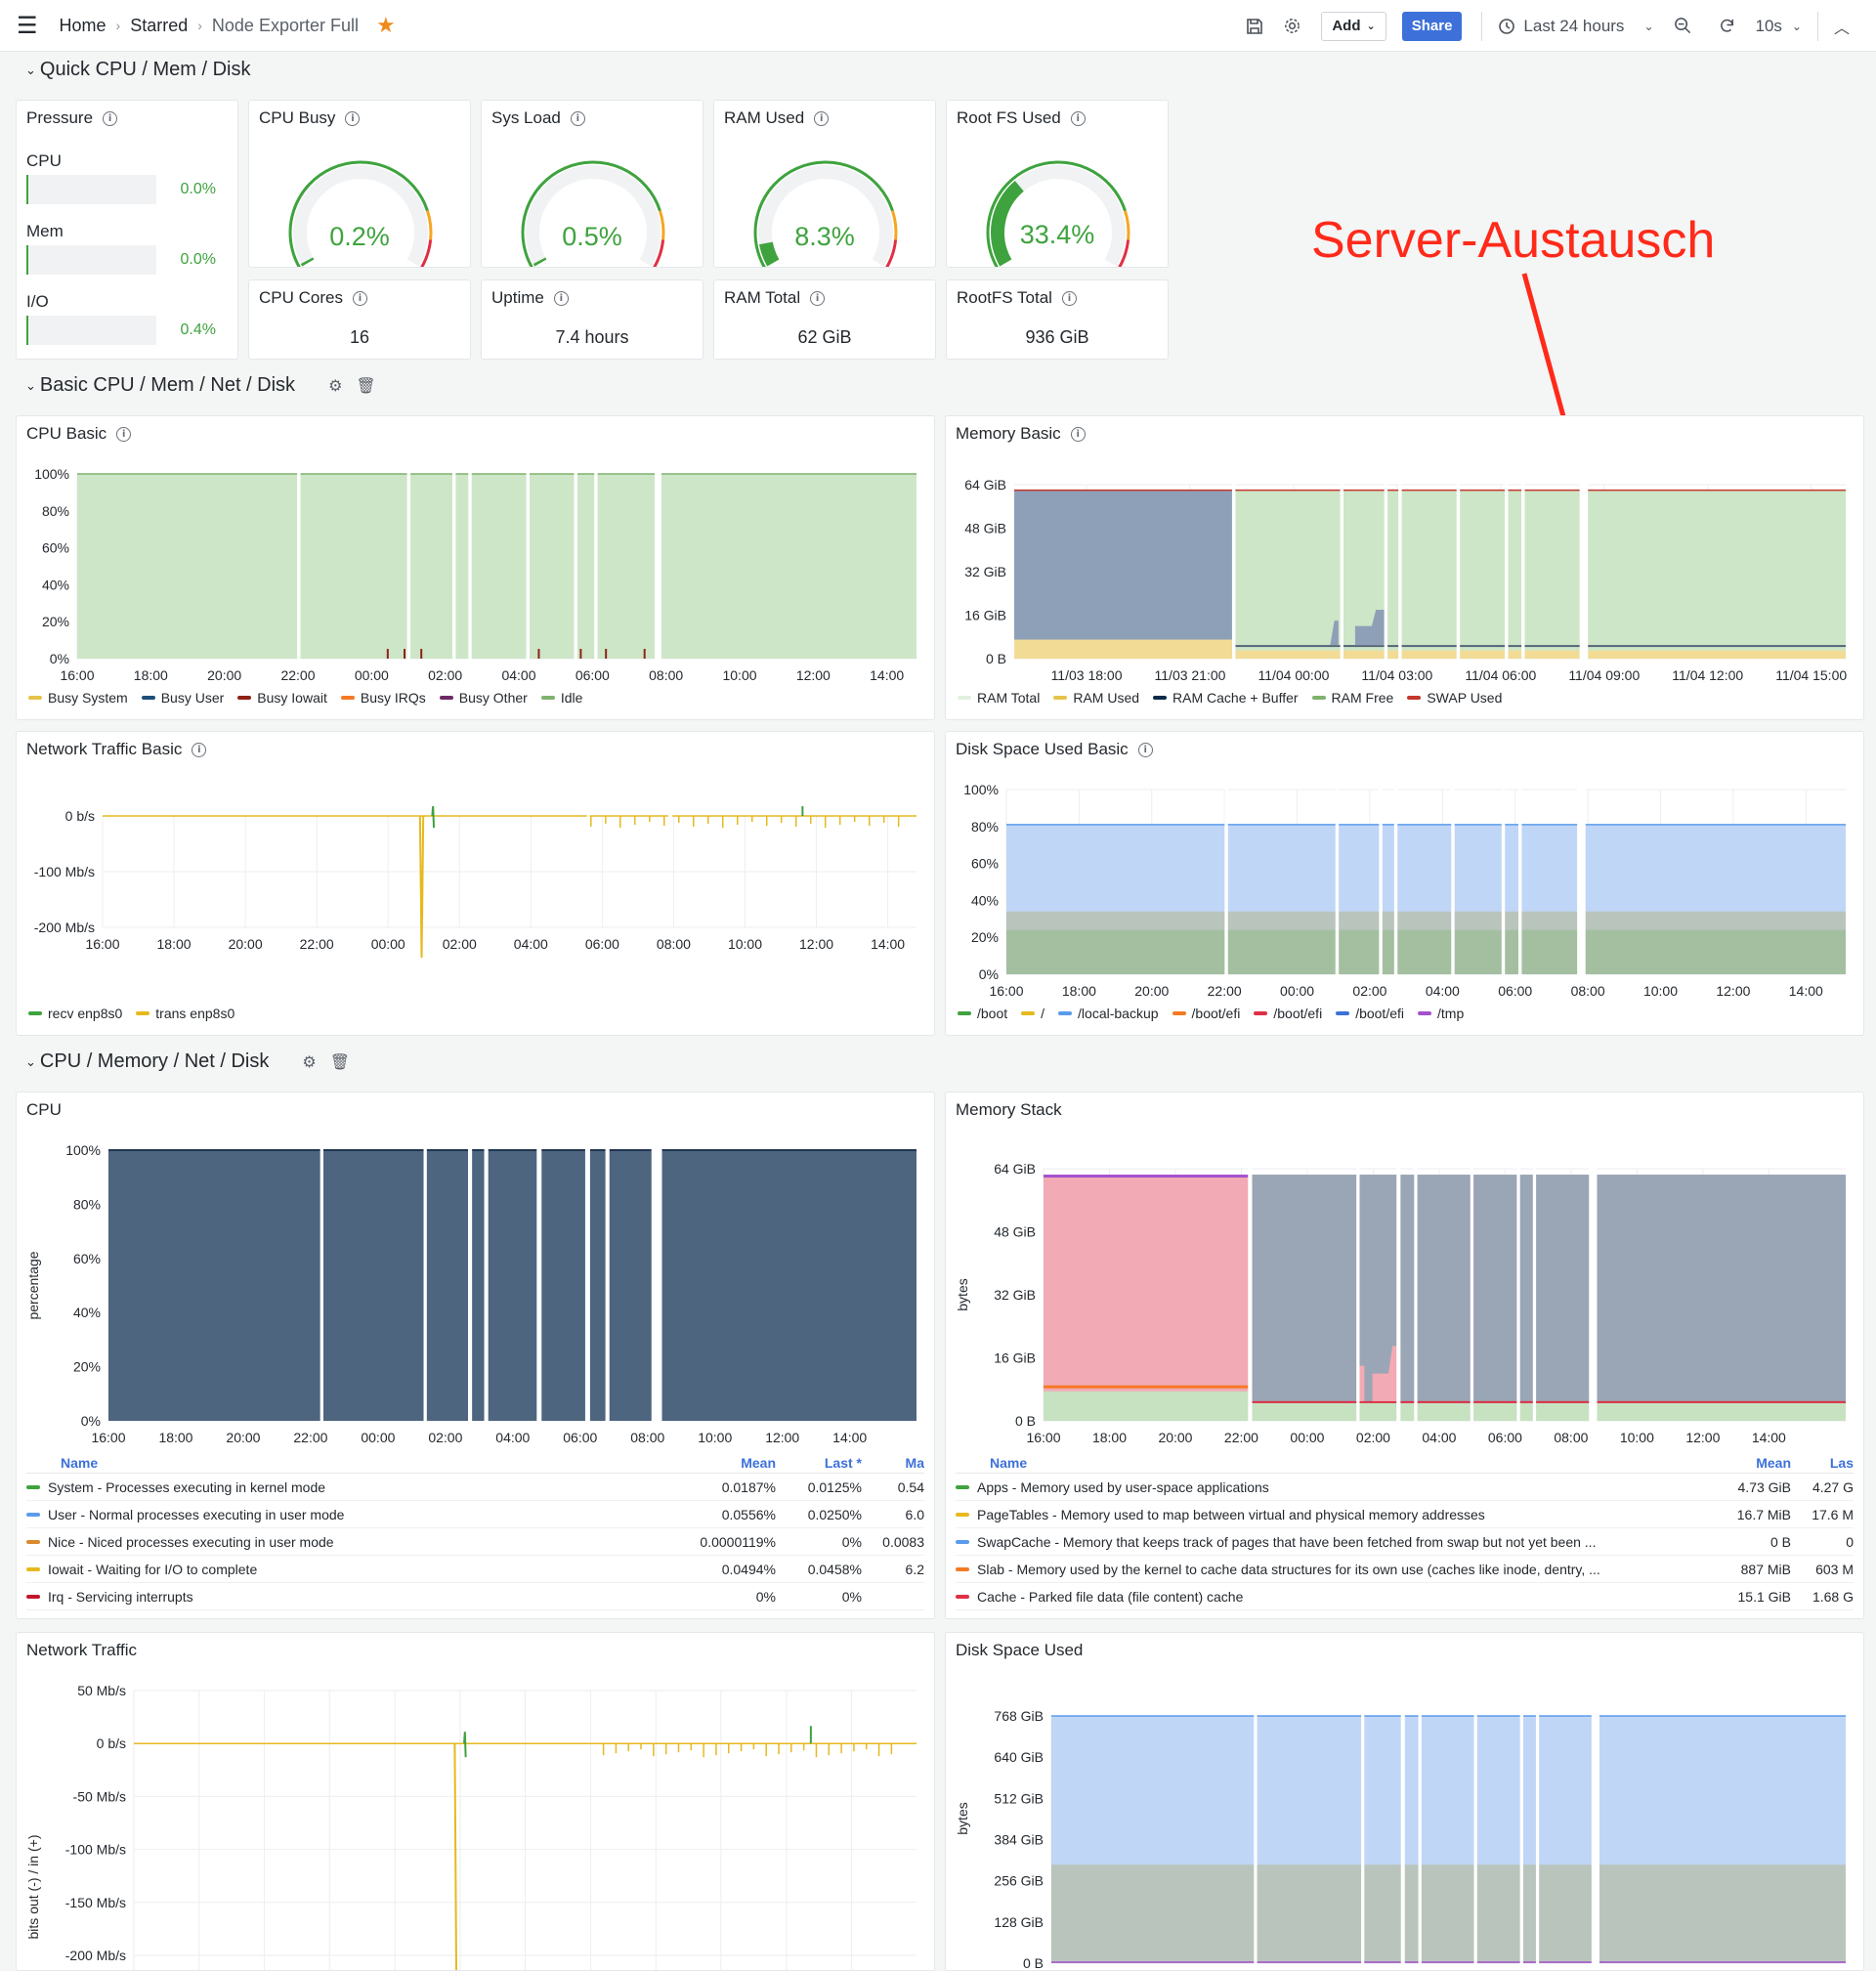 This screenshot has width=1876, height=1971. I want to click on collapse-chevron-up-icon: ︿, so click(1841, 28).